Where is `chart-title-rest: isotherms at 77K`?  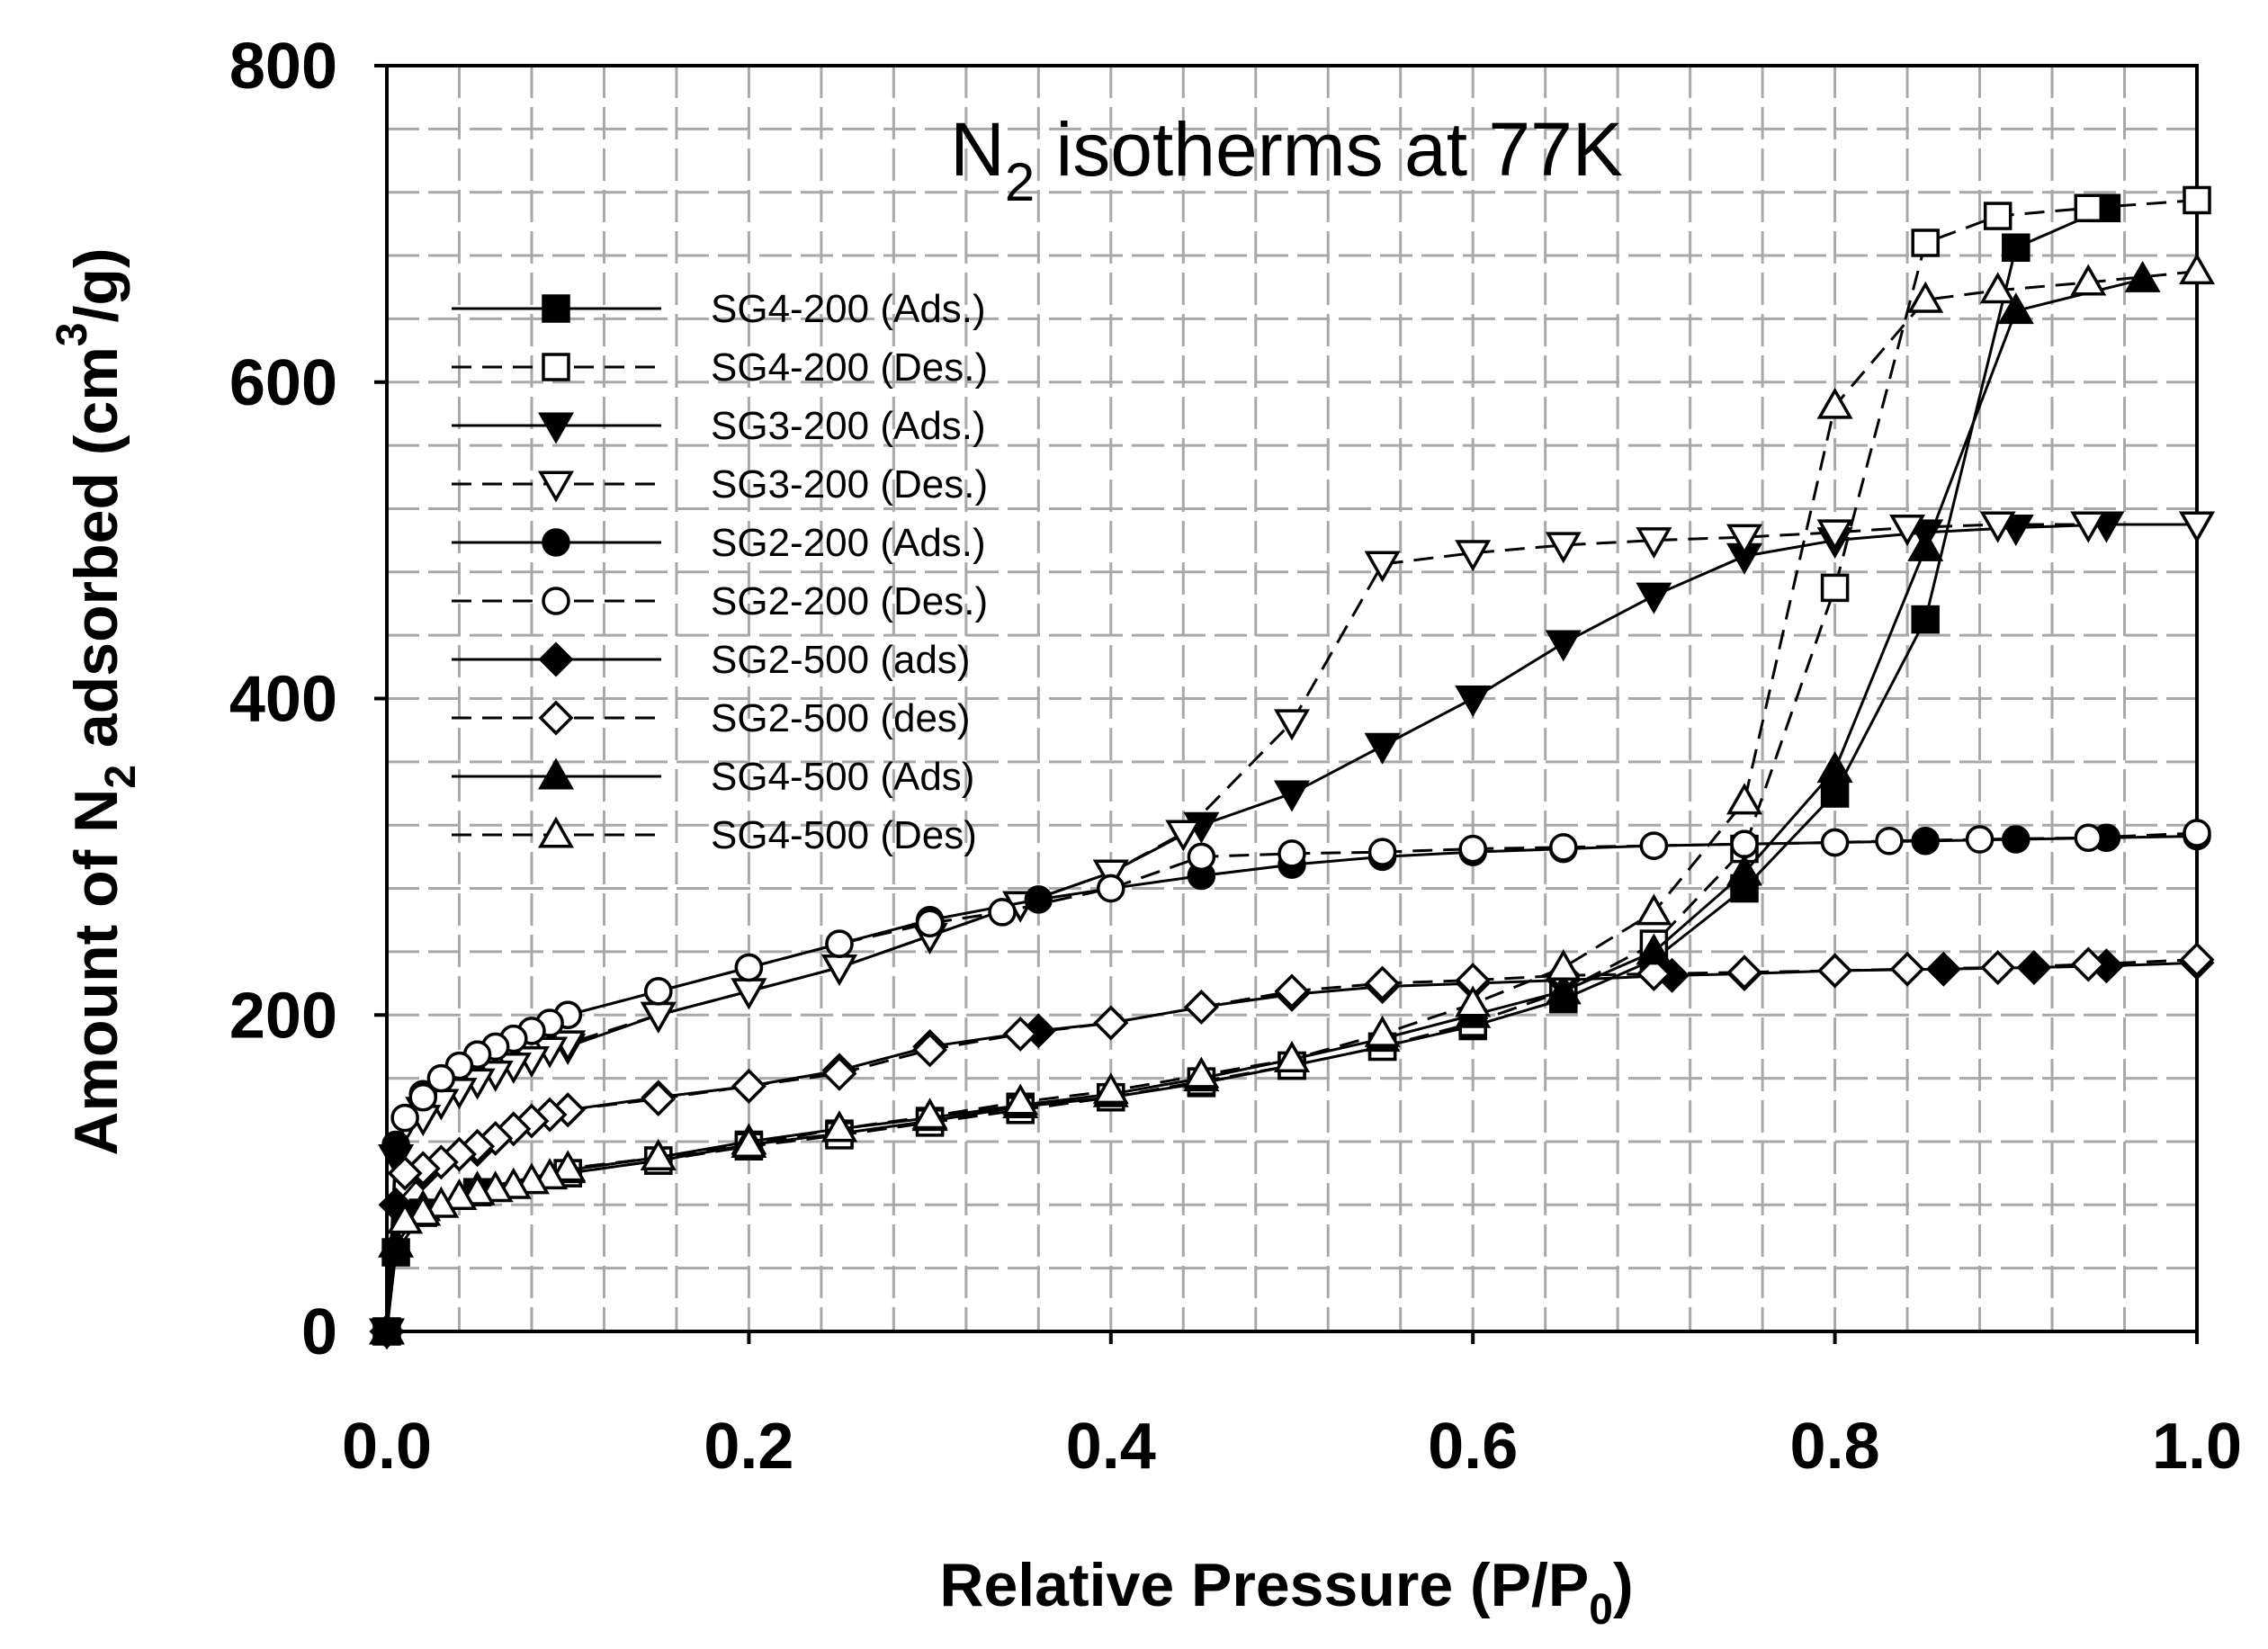 chart-title-rest: isotherms at 77K is located at coordinates (1329, 150).